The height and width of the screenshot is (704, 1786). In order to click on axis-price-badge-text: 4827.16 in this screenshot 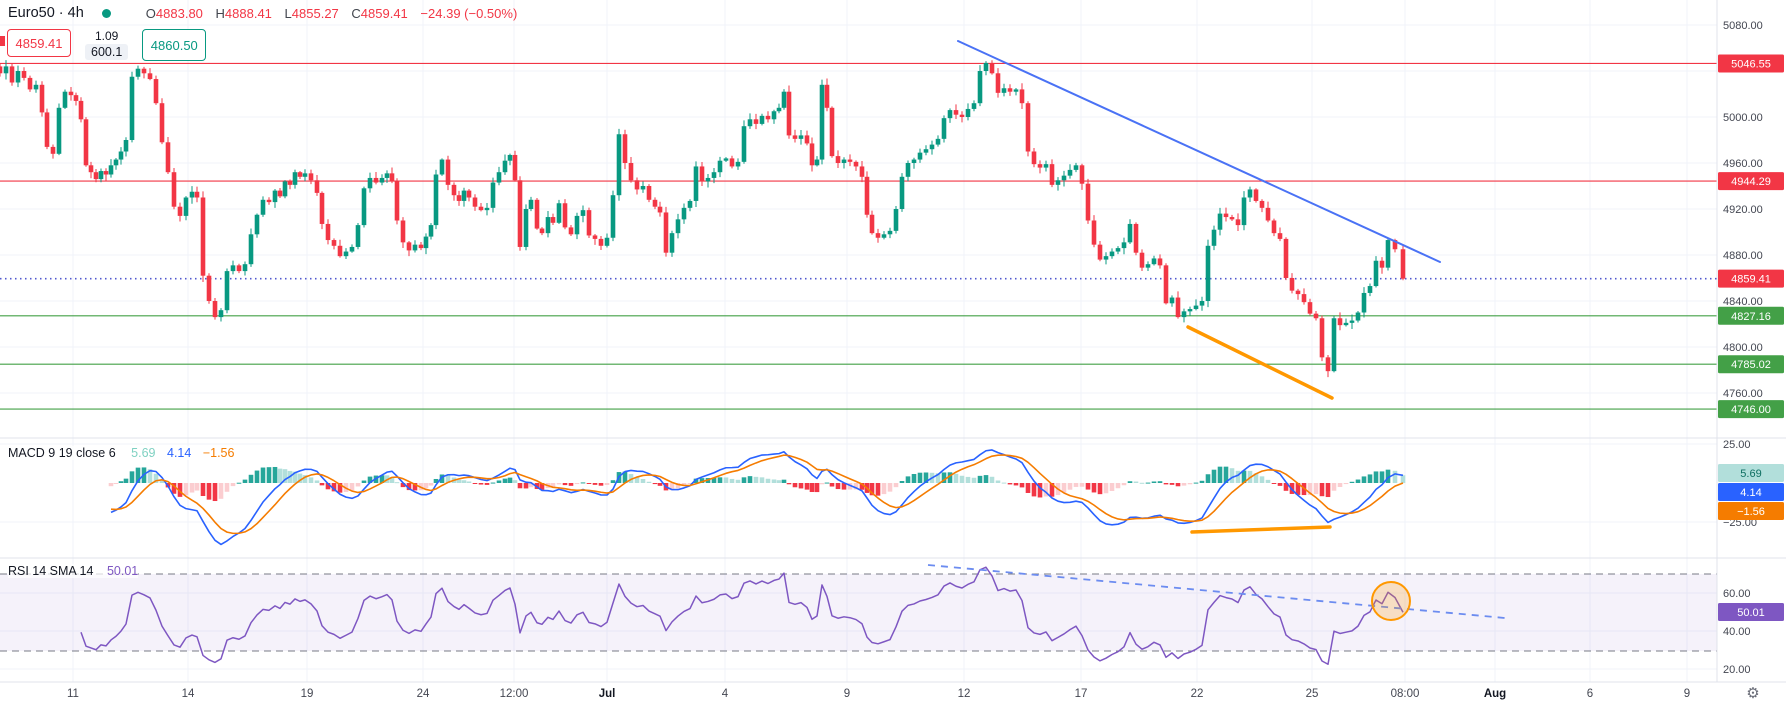, I will do `click(1751, 317)`.